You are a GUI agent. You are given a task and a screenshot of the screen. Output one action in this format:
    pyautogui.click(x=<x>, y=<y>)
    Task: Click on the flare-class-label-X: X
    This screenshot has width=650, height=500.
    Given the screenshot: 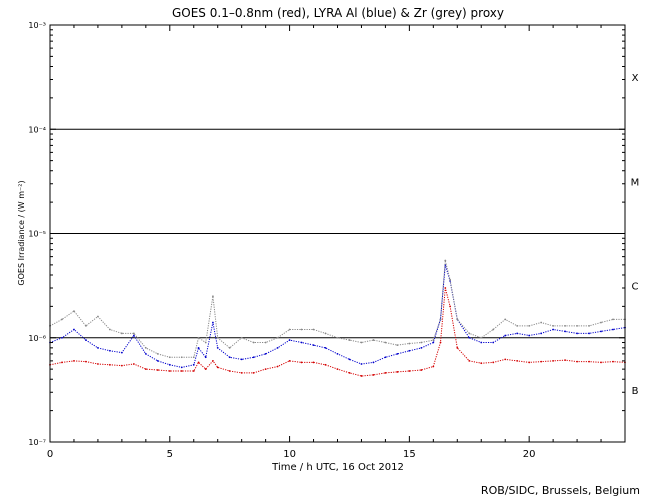 What is the action you would take?
    pyautogui.click(x=635, y=78)
    